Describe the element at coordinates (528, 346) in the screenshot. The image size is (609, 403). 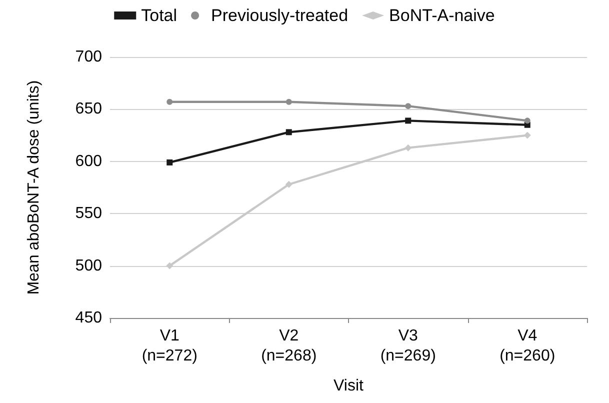
I see `x-tick-label: V4 (n=260)` at that location.